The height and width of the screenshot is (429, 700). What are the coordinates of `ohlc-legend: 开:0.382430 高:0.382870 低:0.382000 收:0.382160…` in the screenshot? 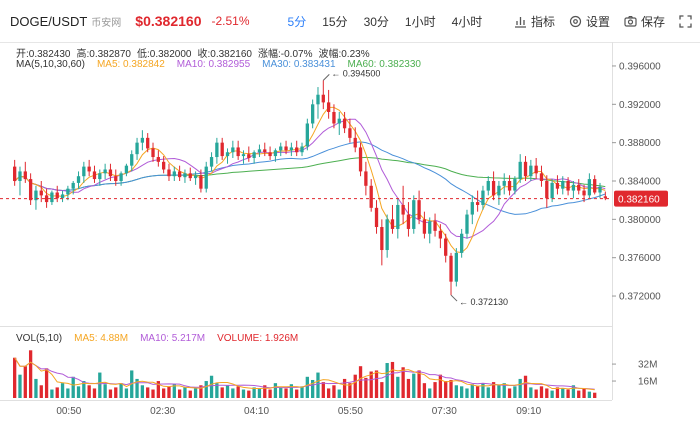 It's located at (196, 52).